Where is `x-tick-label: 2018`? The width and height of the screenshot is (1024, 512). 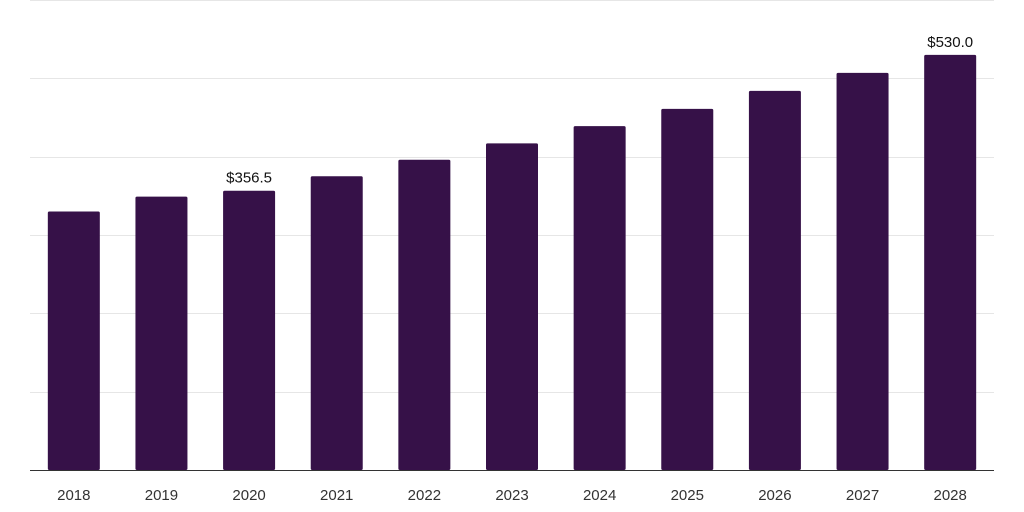
x-tick-label: 2018 is located at coordinates (73, 495).